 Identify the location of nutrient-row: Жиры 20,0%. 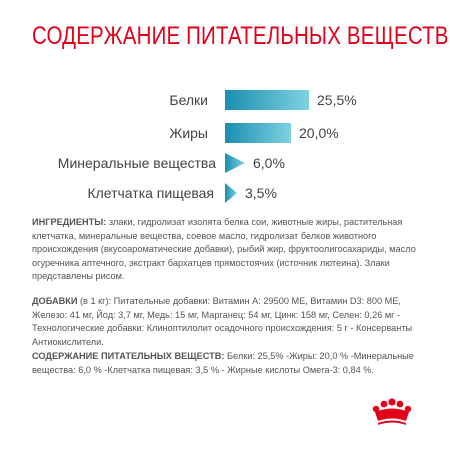
(225, 133).